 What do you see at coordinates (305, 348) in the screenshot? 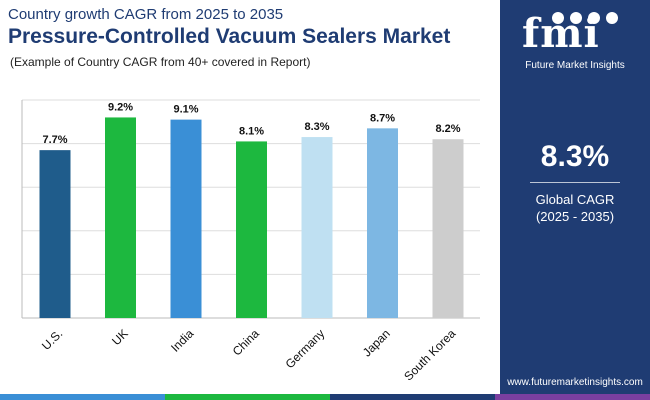
I see `tick-label: Germany` at bounding box center [305, 348].